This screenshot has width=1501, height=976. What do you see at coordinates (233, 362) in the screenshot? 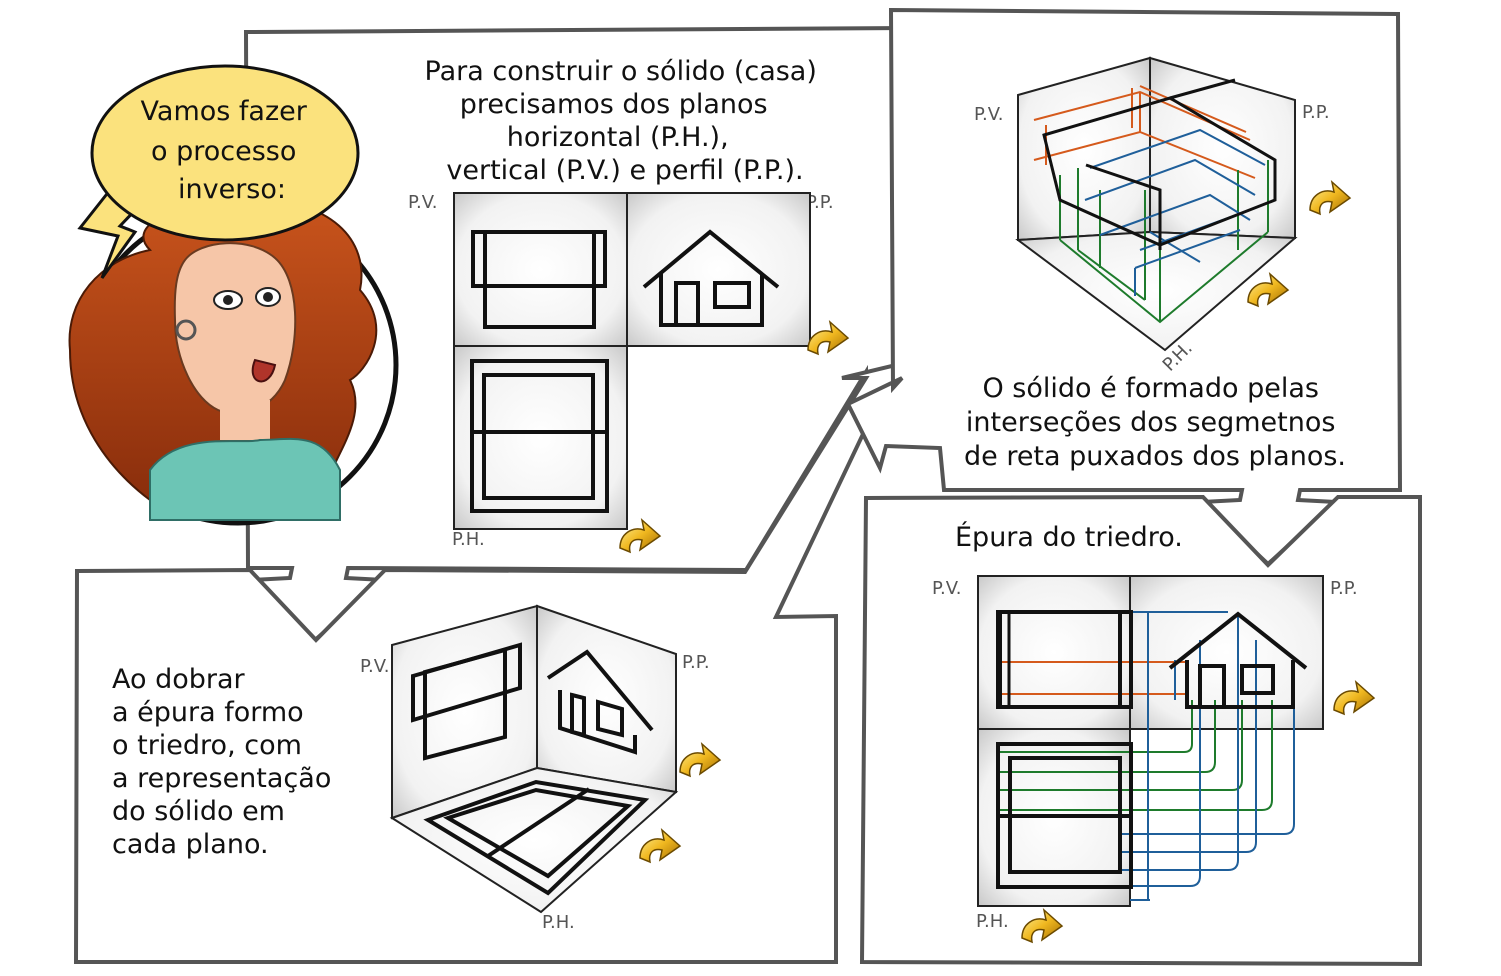
I see `woman-avatar-icon` at bounding box center [233, 362].